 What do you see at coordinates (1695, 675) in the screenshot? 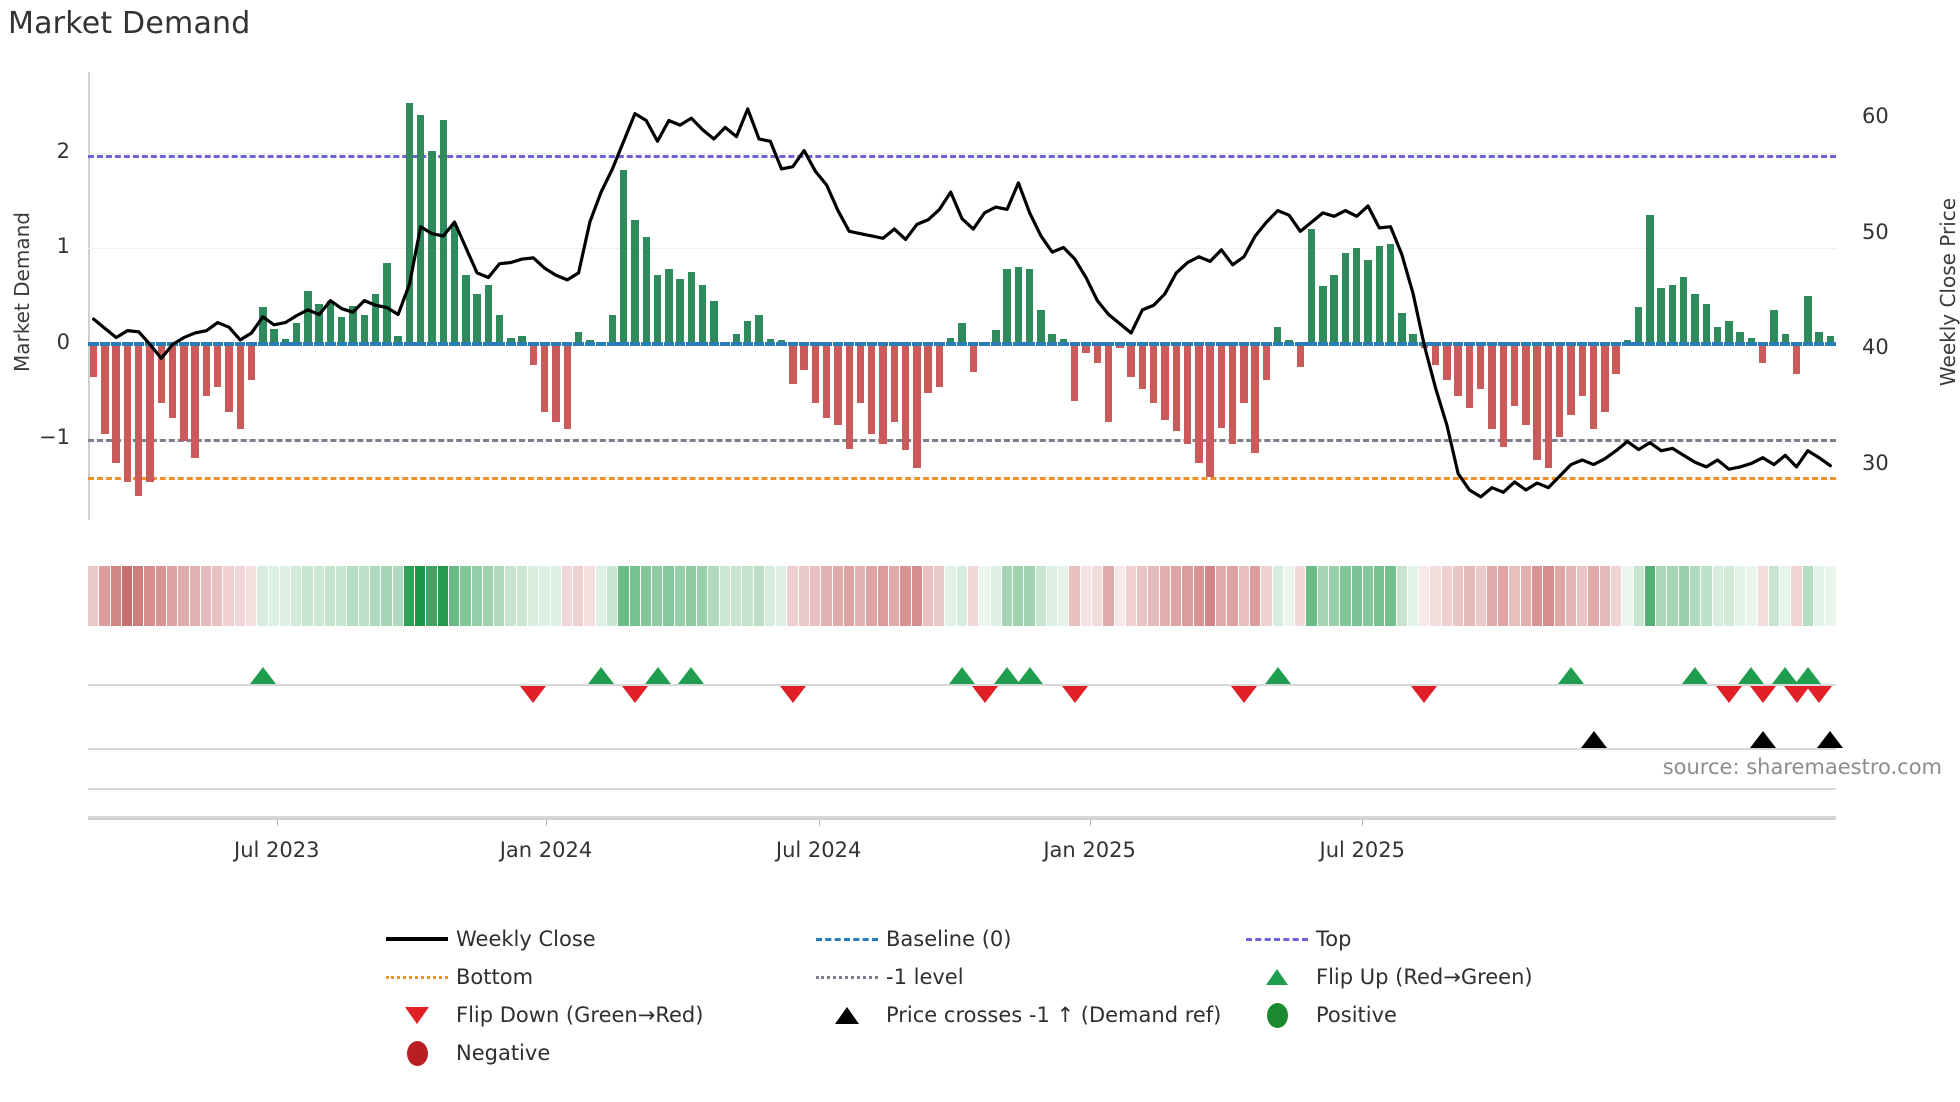
I see `flip-up-marker` at bounding box center [1695, 675].